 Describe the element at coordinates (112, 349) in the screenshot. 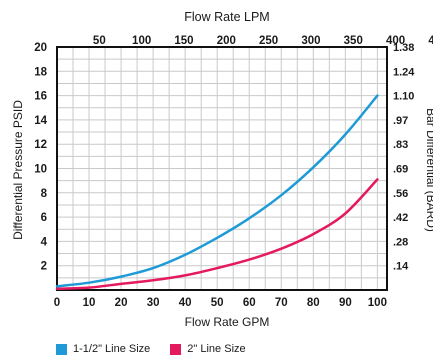

I see `legend-label-1-5-inch: 1-1/2" Line Size` at that location.